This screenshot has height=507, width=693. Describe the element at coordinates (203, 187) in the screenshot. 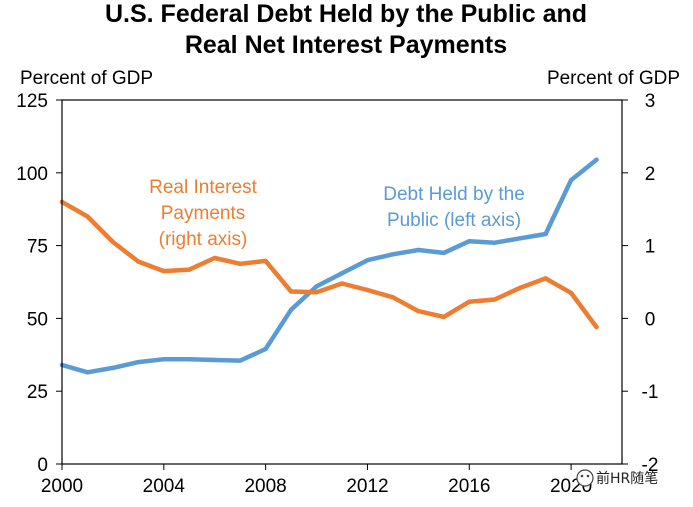

I see `interest-series-label: Real Interest` at that location.